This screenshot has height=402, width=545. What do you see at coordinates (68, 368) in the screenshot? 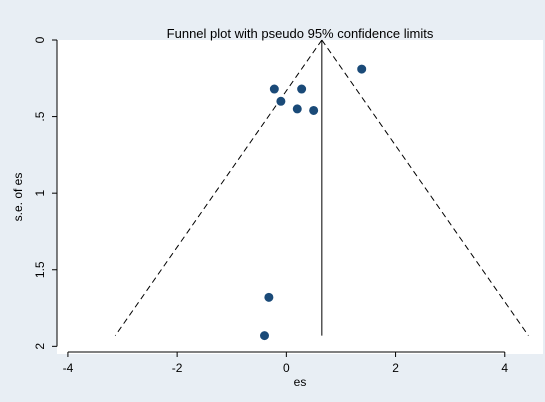
I see `x-tick-label: -4` at bounding box center [68, 368].